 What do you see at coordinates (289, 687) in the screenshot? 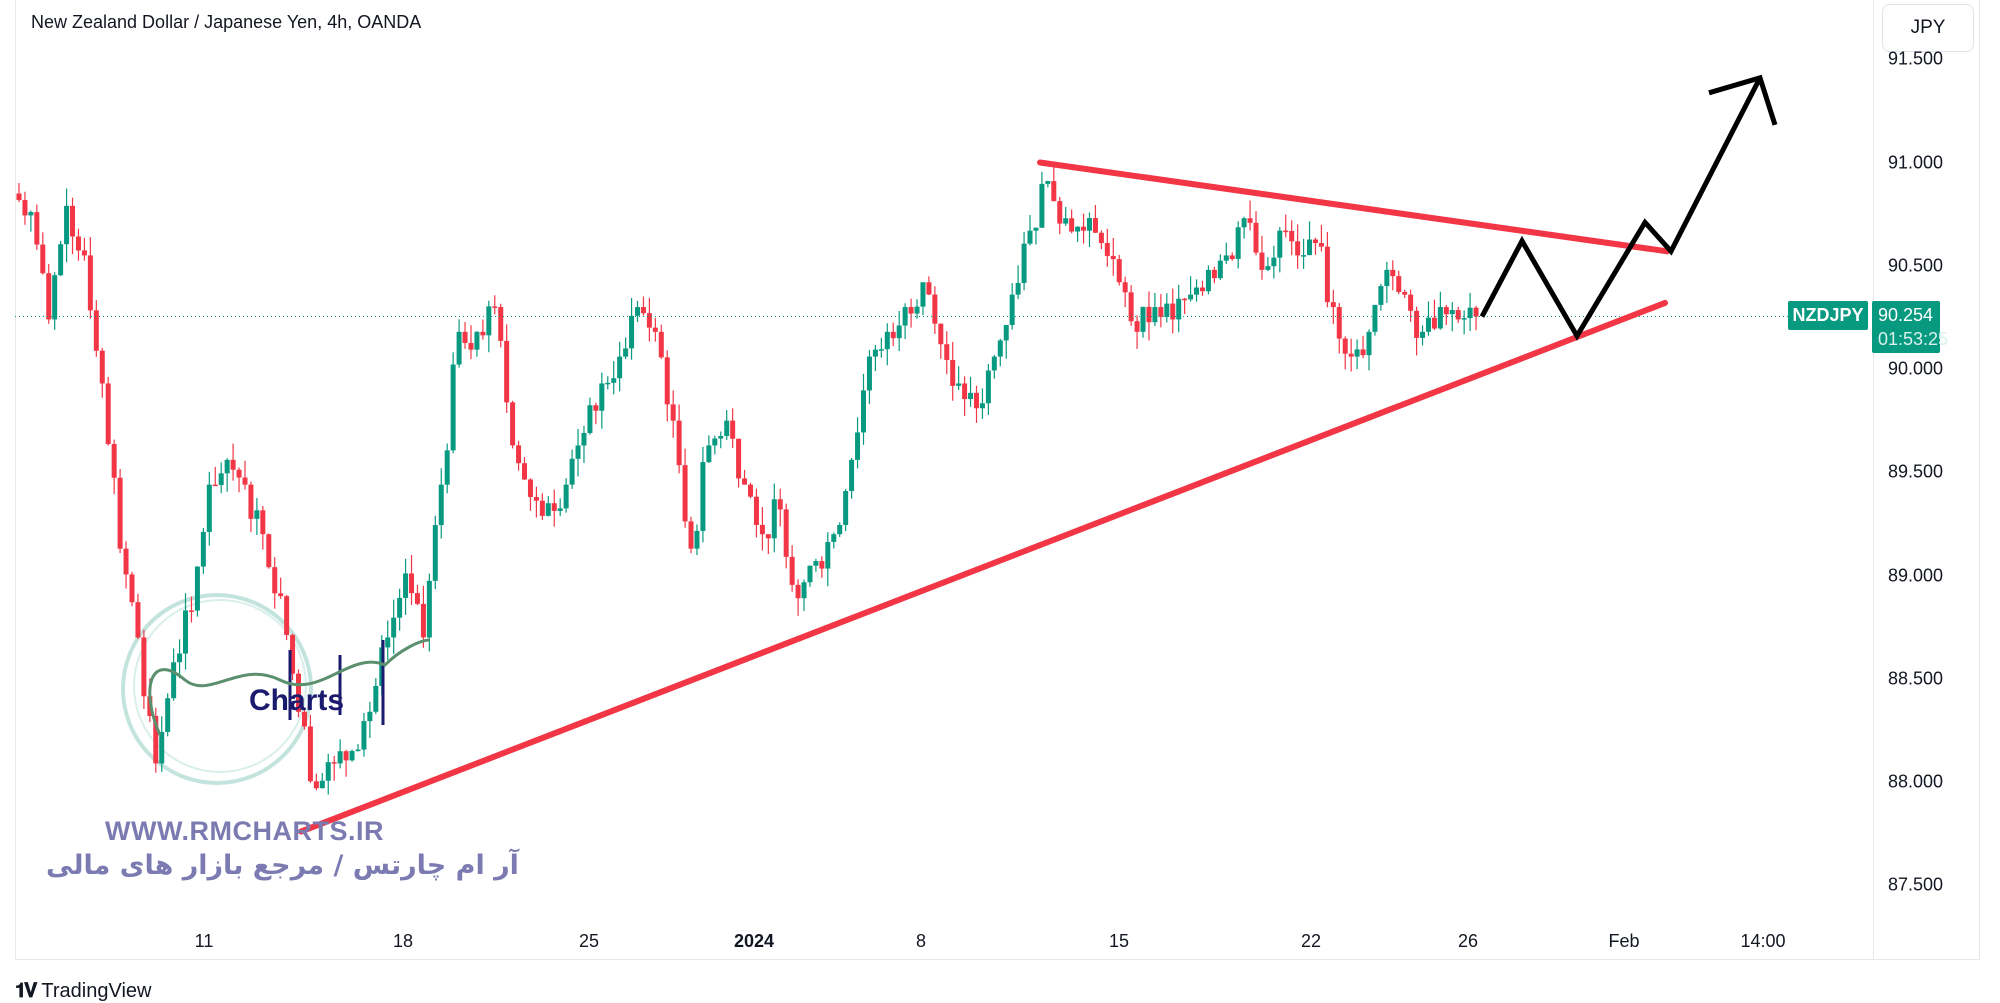
I see `watermark-swoosh-icon` at bounding box center [289, 687].